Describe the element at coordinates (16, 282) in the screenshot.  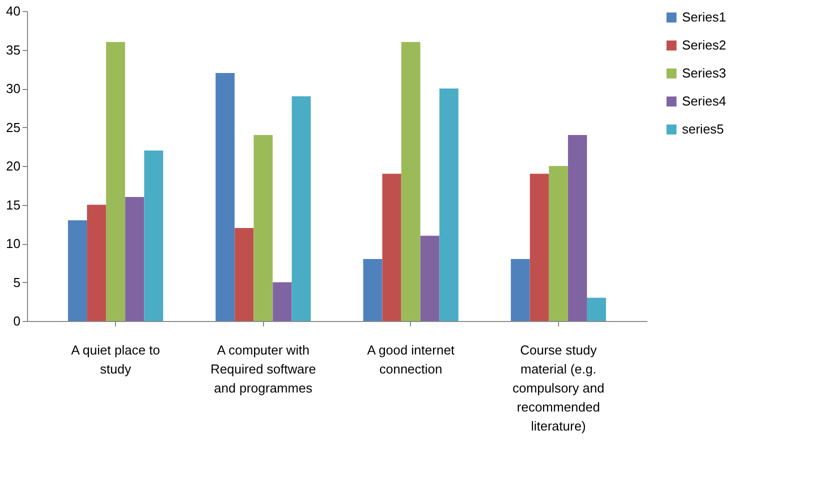
I see `y-tick-label: 5` at that location.